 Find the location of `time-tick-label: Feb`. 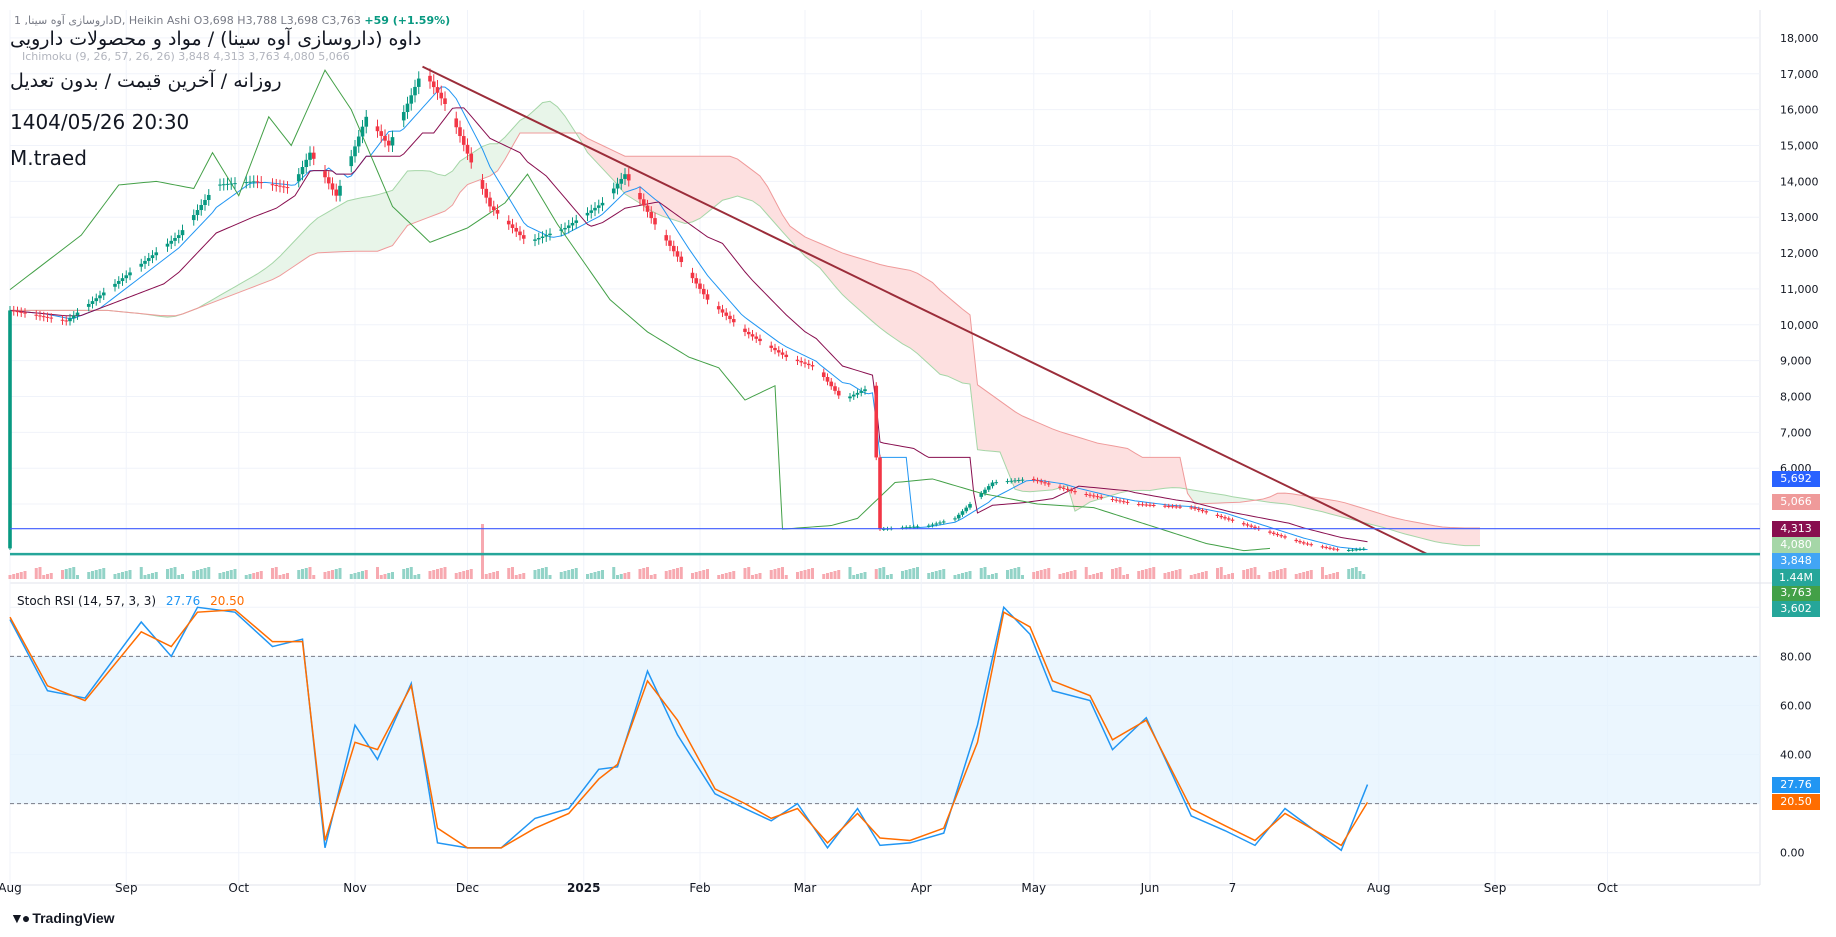

time-tick-label: Feb is located at coordinates (699, 888).